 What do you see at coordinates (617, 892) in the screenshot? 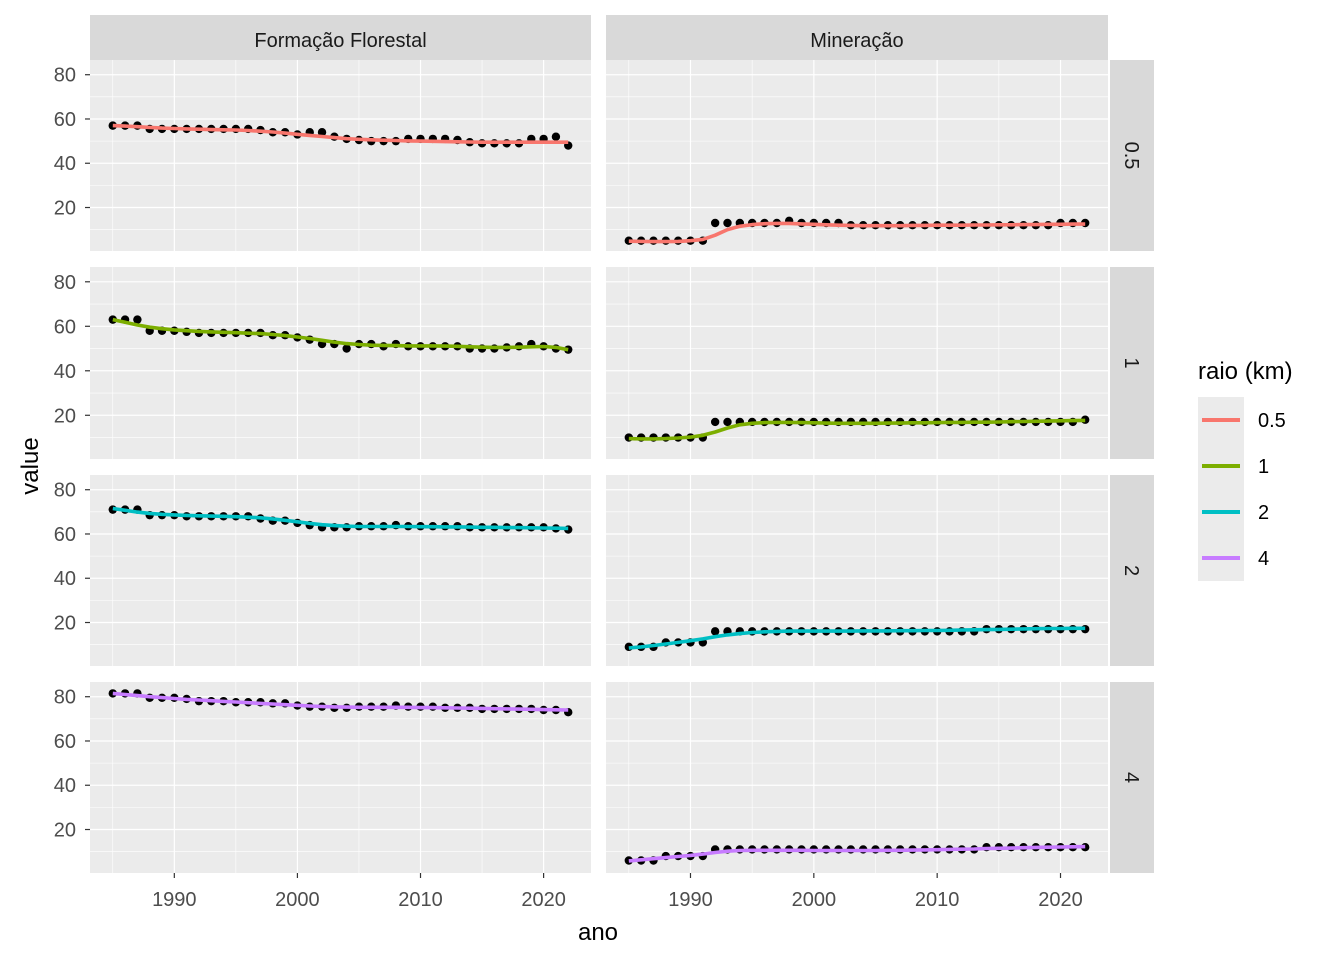
I see `x-axes: 1990 2000 2010 2020 1990 2000 2010 2020` at bounding box center [617, 892].